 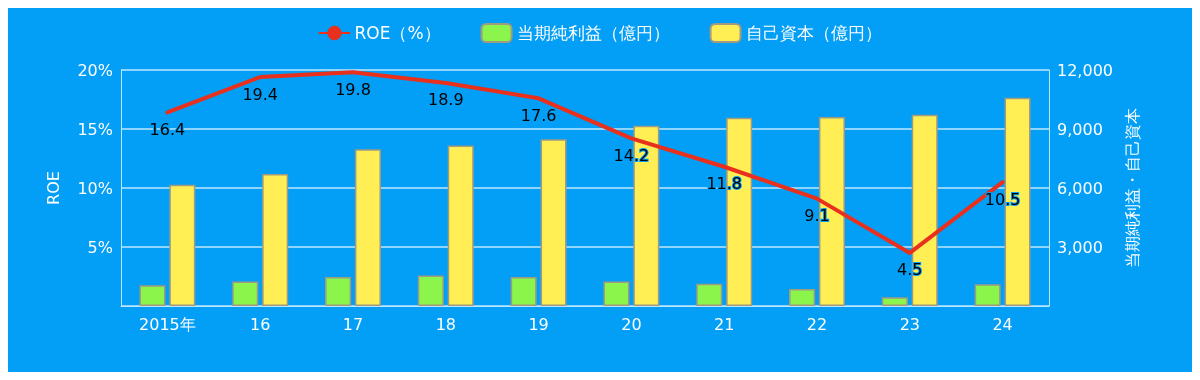 What do you see at coordinates (397, 33) in the screenshot?
I see `legend-label: ROE（%）` at bounding box center [397, 33].